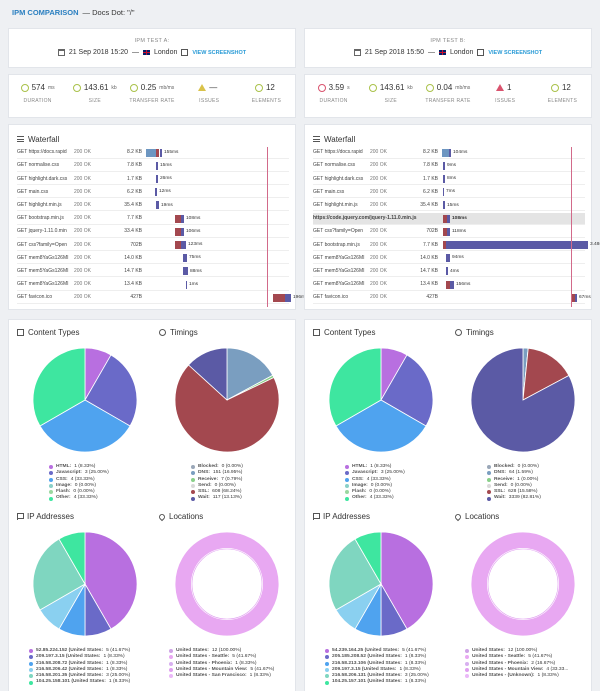 This screenshot has width=600, height=691. What do you see at coordinates (244, 657) in the screenshot?
I see `legend-value: 5 (41.67%)` at bounding box center [244, 657].